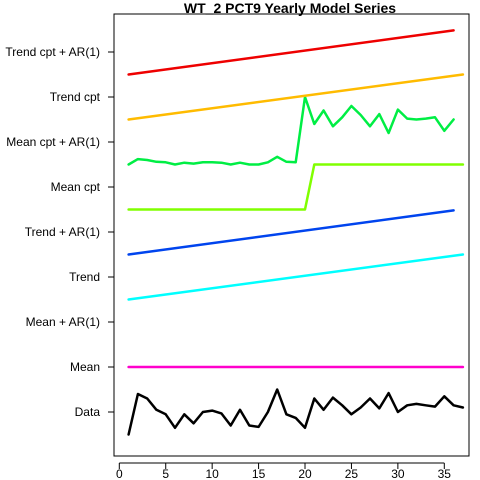  What do you see at coordinates (445, 473) in the screenshot?
I see `x-tick-label-35: 35` at bounding box center [445, 473].